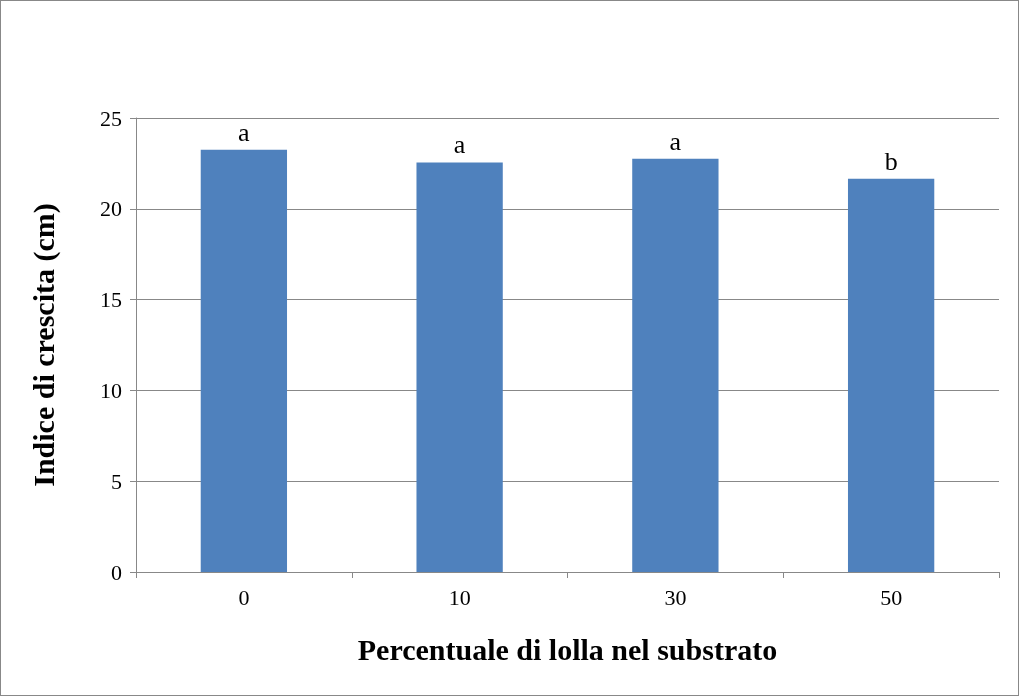 The height and width of the screenshot is (696, 1019). Describe the element at coordinates (111, 118) in the screenshot. I see `y-tick-label: 25` at that location.